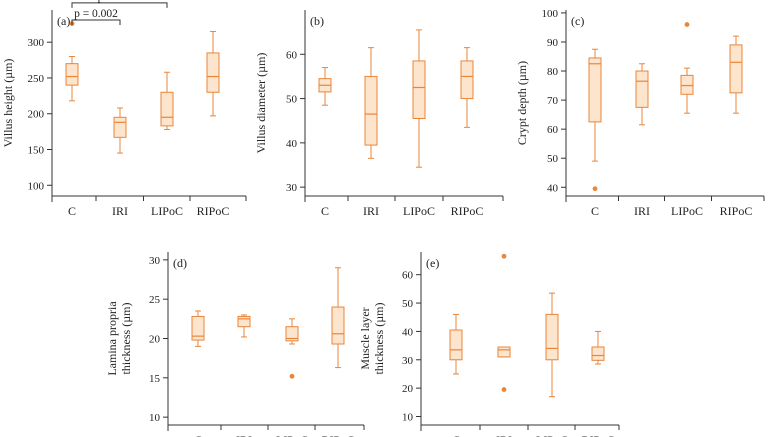 The width and height of the screenshot is (771, 437). What do you see at coordinates (112, 338) in the screenshot?
I see `y-axis-label: Lamina propria` at bounding box center [112, 338].